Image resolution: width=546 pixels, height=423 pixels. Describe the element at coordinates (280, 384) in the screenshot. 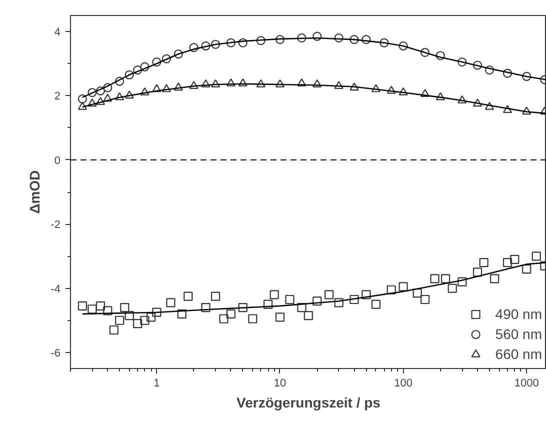

I see `x-tick-label: 10` at that location.